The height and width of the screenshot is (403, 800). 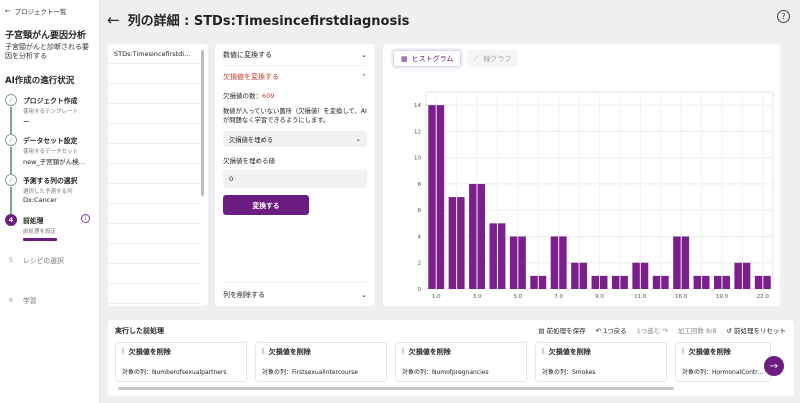 I want to click on processing-card: ⫶ 欠損値を削除 対象の列：Numofpregnancies, so click(x=461, y=362).